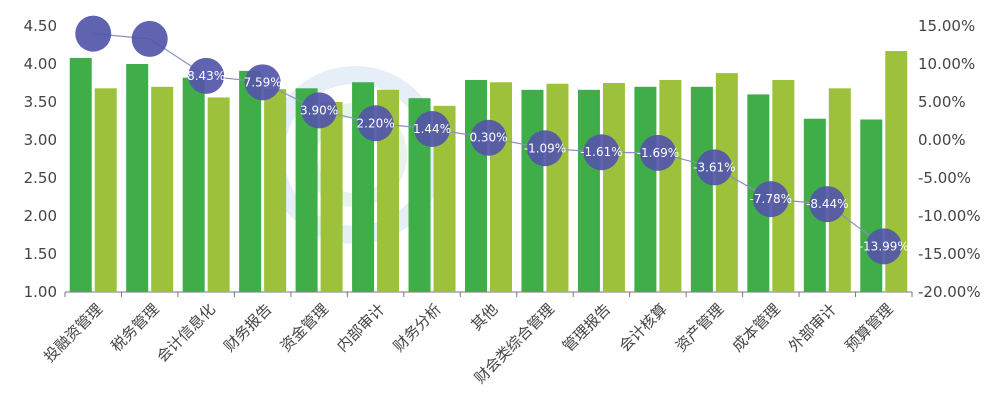 This screenshot has height=420, width=1002. I want to click on x-category-label: 会计核算, so click(643, 327).